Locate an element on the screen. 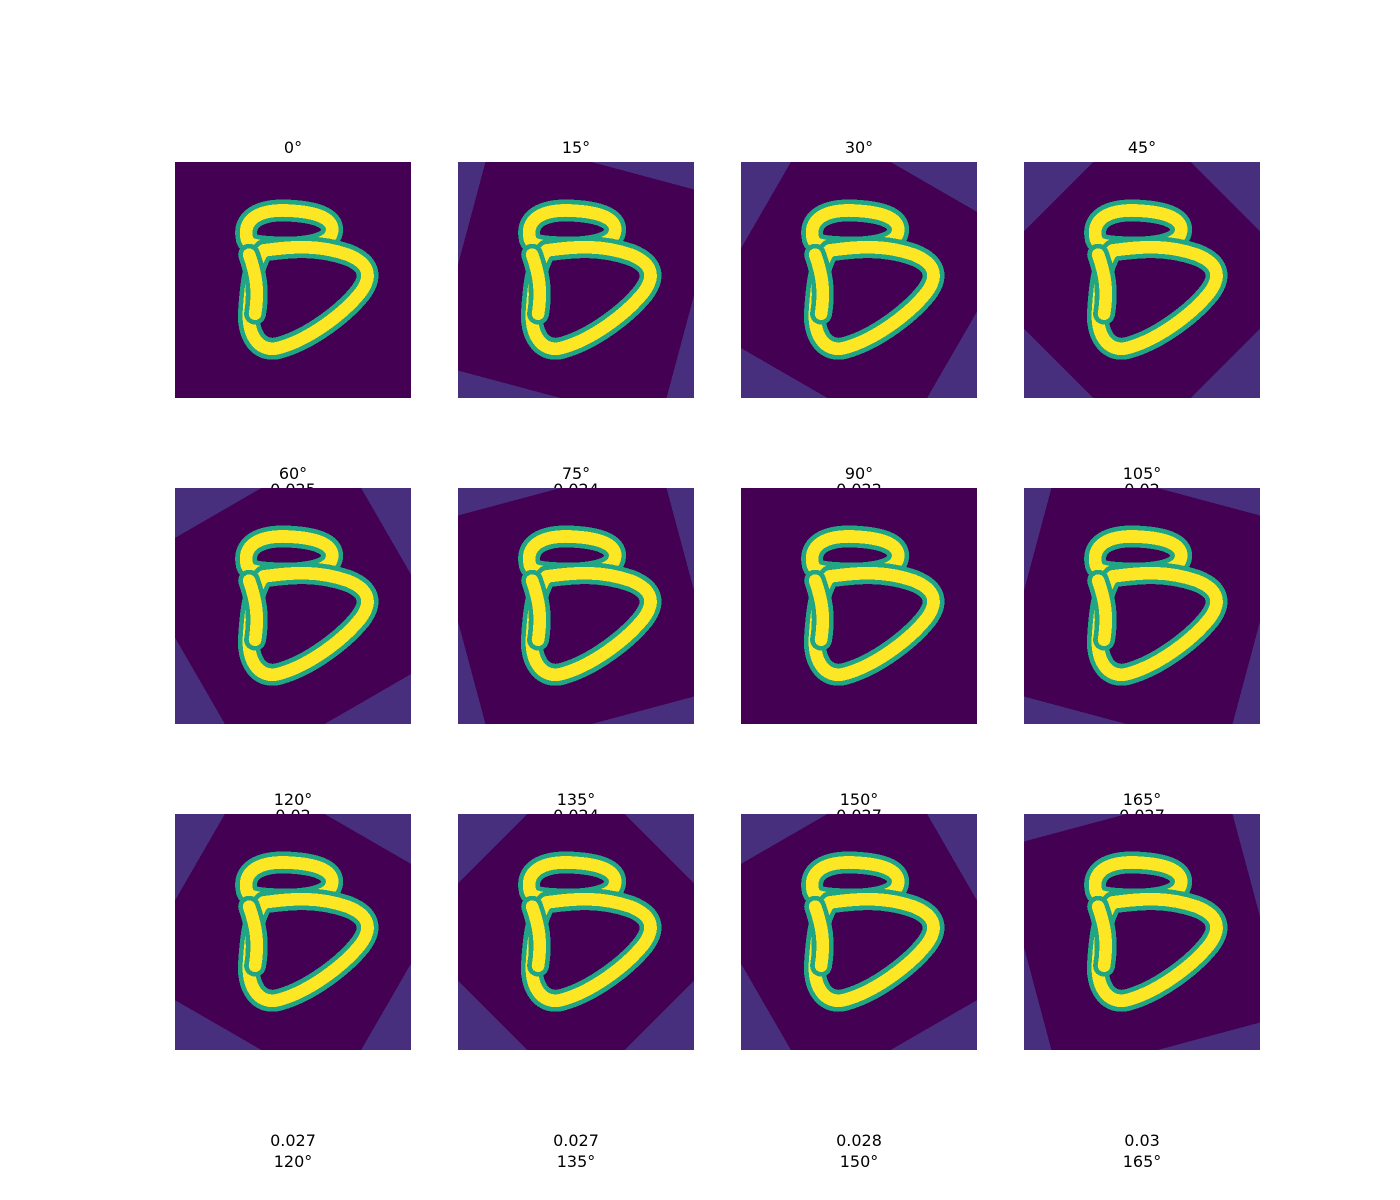  bottom-label: 0.027 135° is located at coordinates (576, 1151).